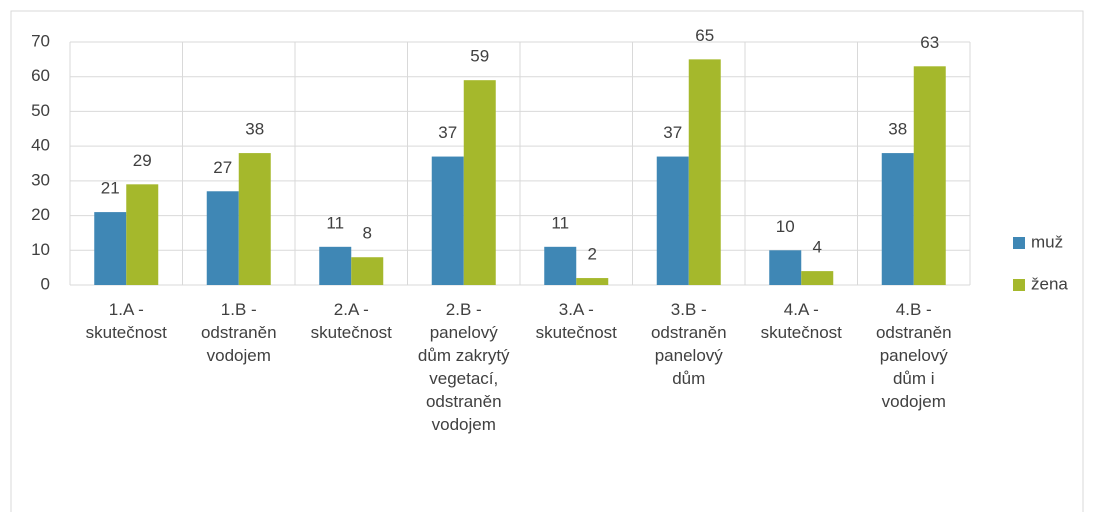 The image size is (1094, 512). I want to click on x-tick-label: 2.A - skutečnost, so click(351, 321).